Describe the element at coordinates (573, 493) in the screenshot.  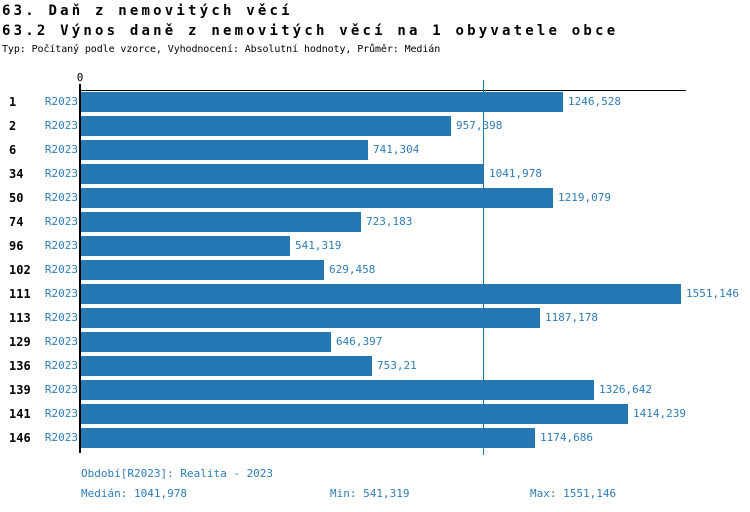
I see `max-stat: Max: 1551,146` at that location.